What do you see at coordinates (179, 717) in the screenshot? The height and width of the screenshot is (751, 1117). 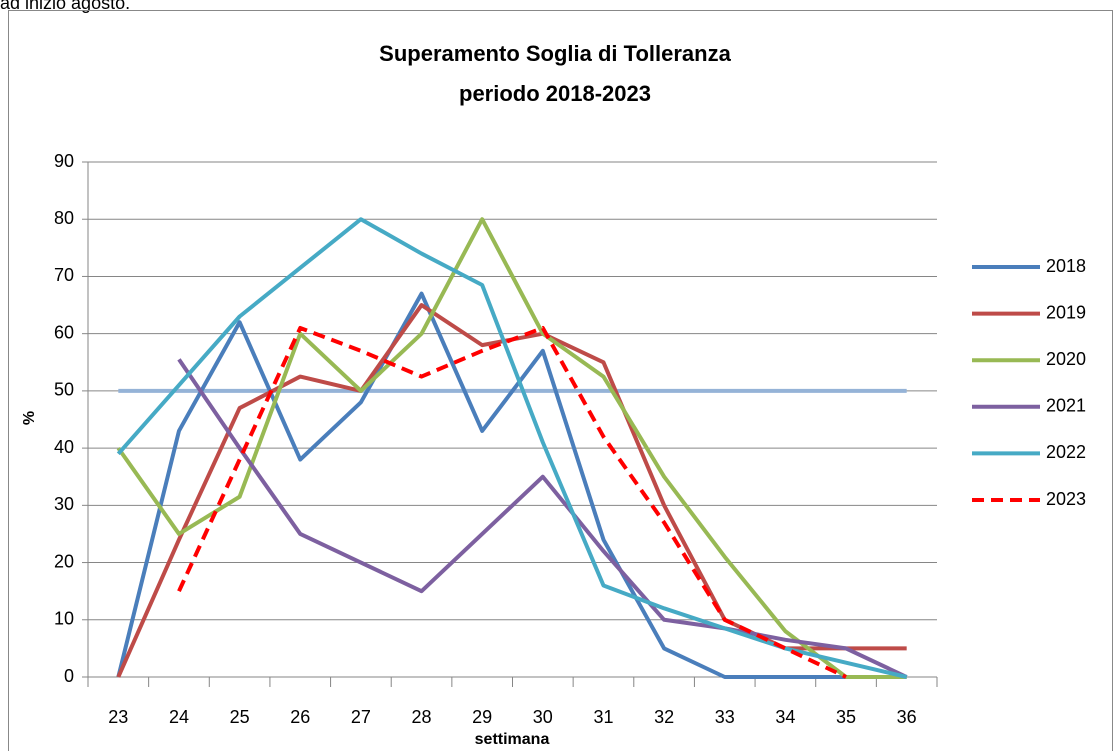 I see `x-tick-label: 24` at bounding box center [179, 717].